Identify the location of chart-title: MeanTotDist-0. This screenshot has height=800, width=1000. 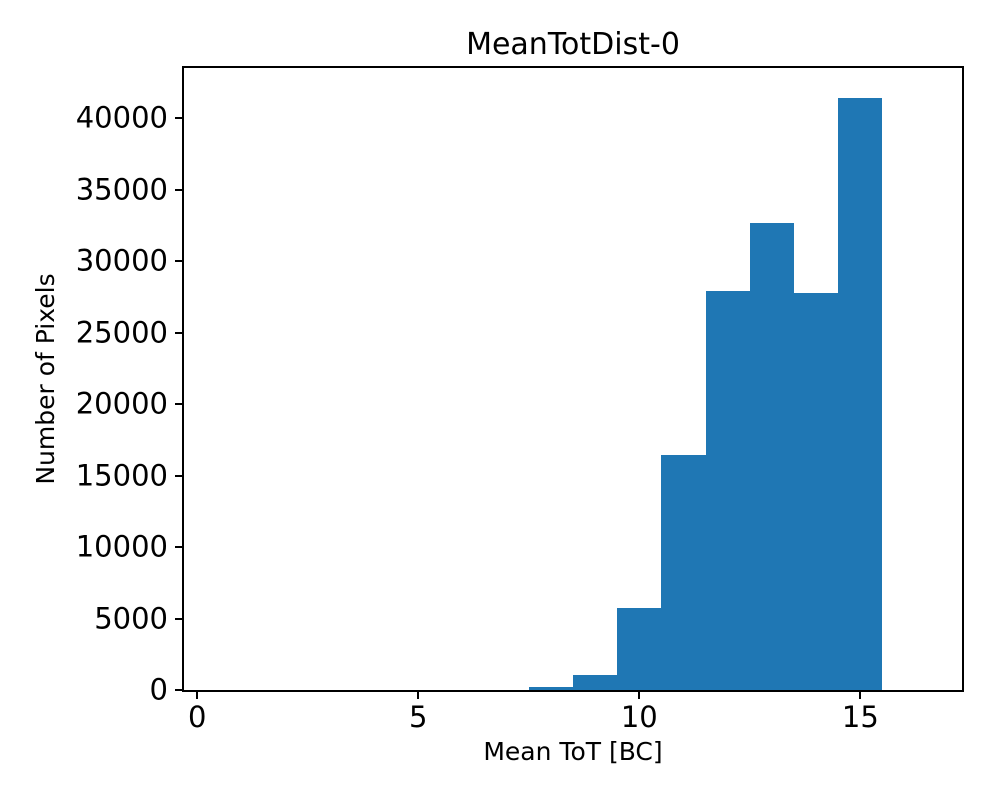
(573, 44).